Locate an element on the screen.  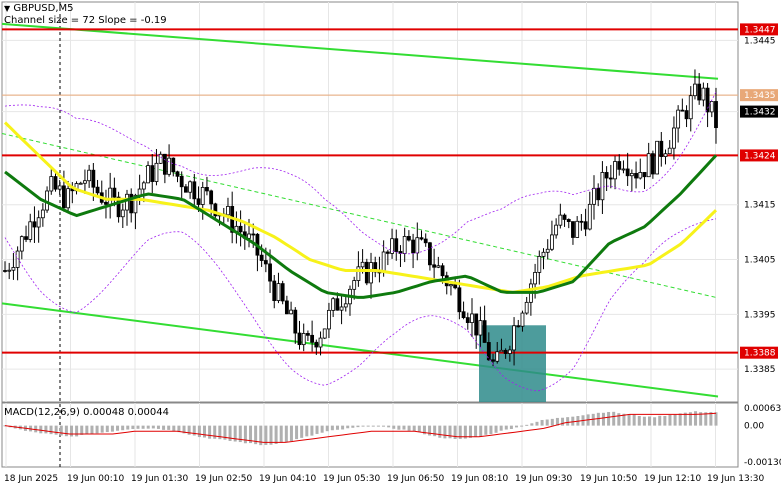
x-tick-label: 19 Jun 04:10 is located at coordinates (287, 479).